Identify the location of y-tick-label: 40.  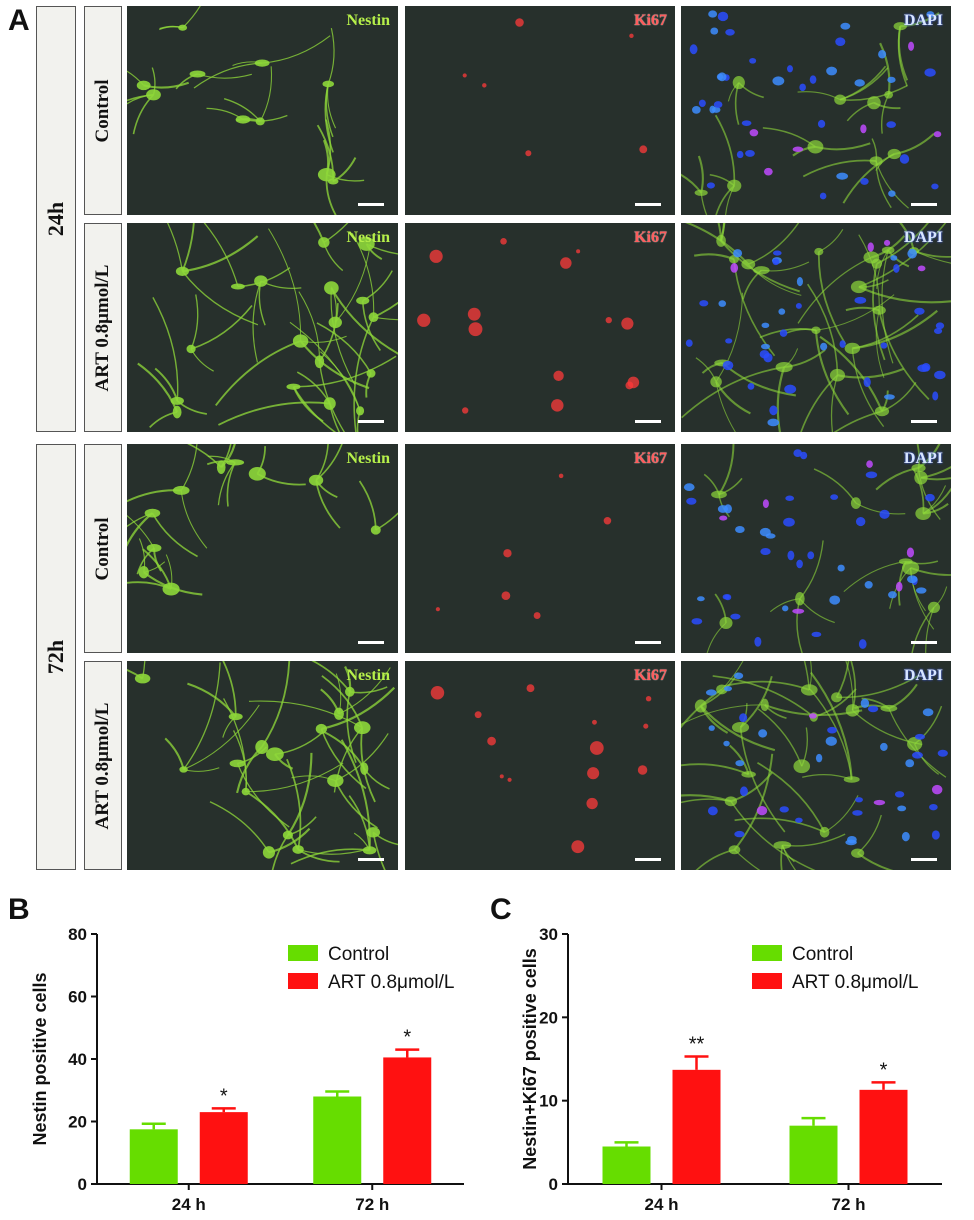
(77, 1059).